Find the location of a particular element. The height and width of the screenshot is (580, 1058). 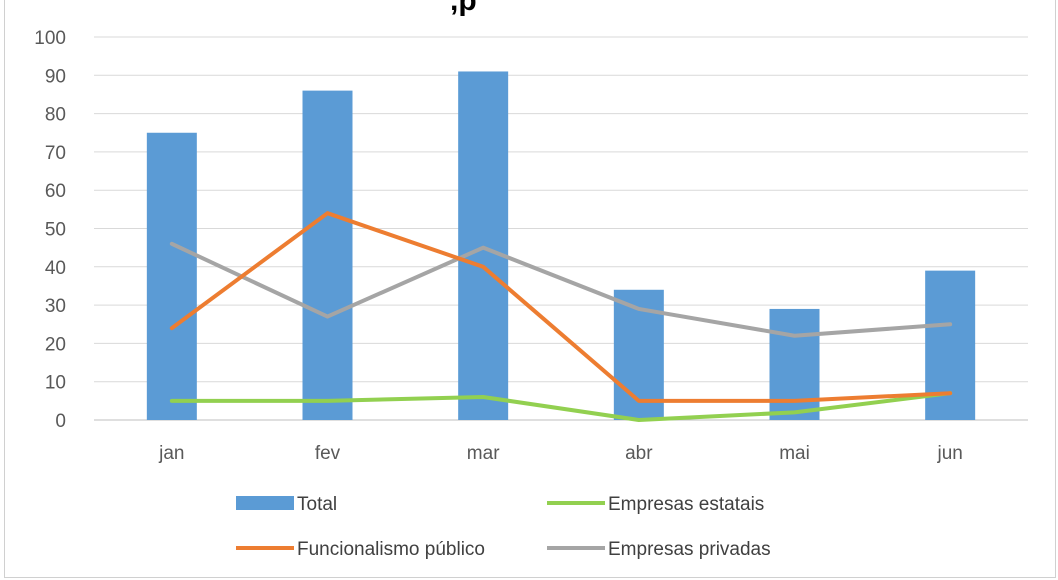

x-tick-label-mai: mai is located at coordinates (794, 453).